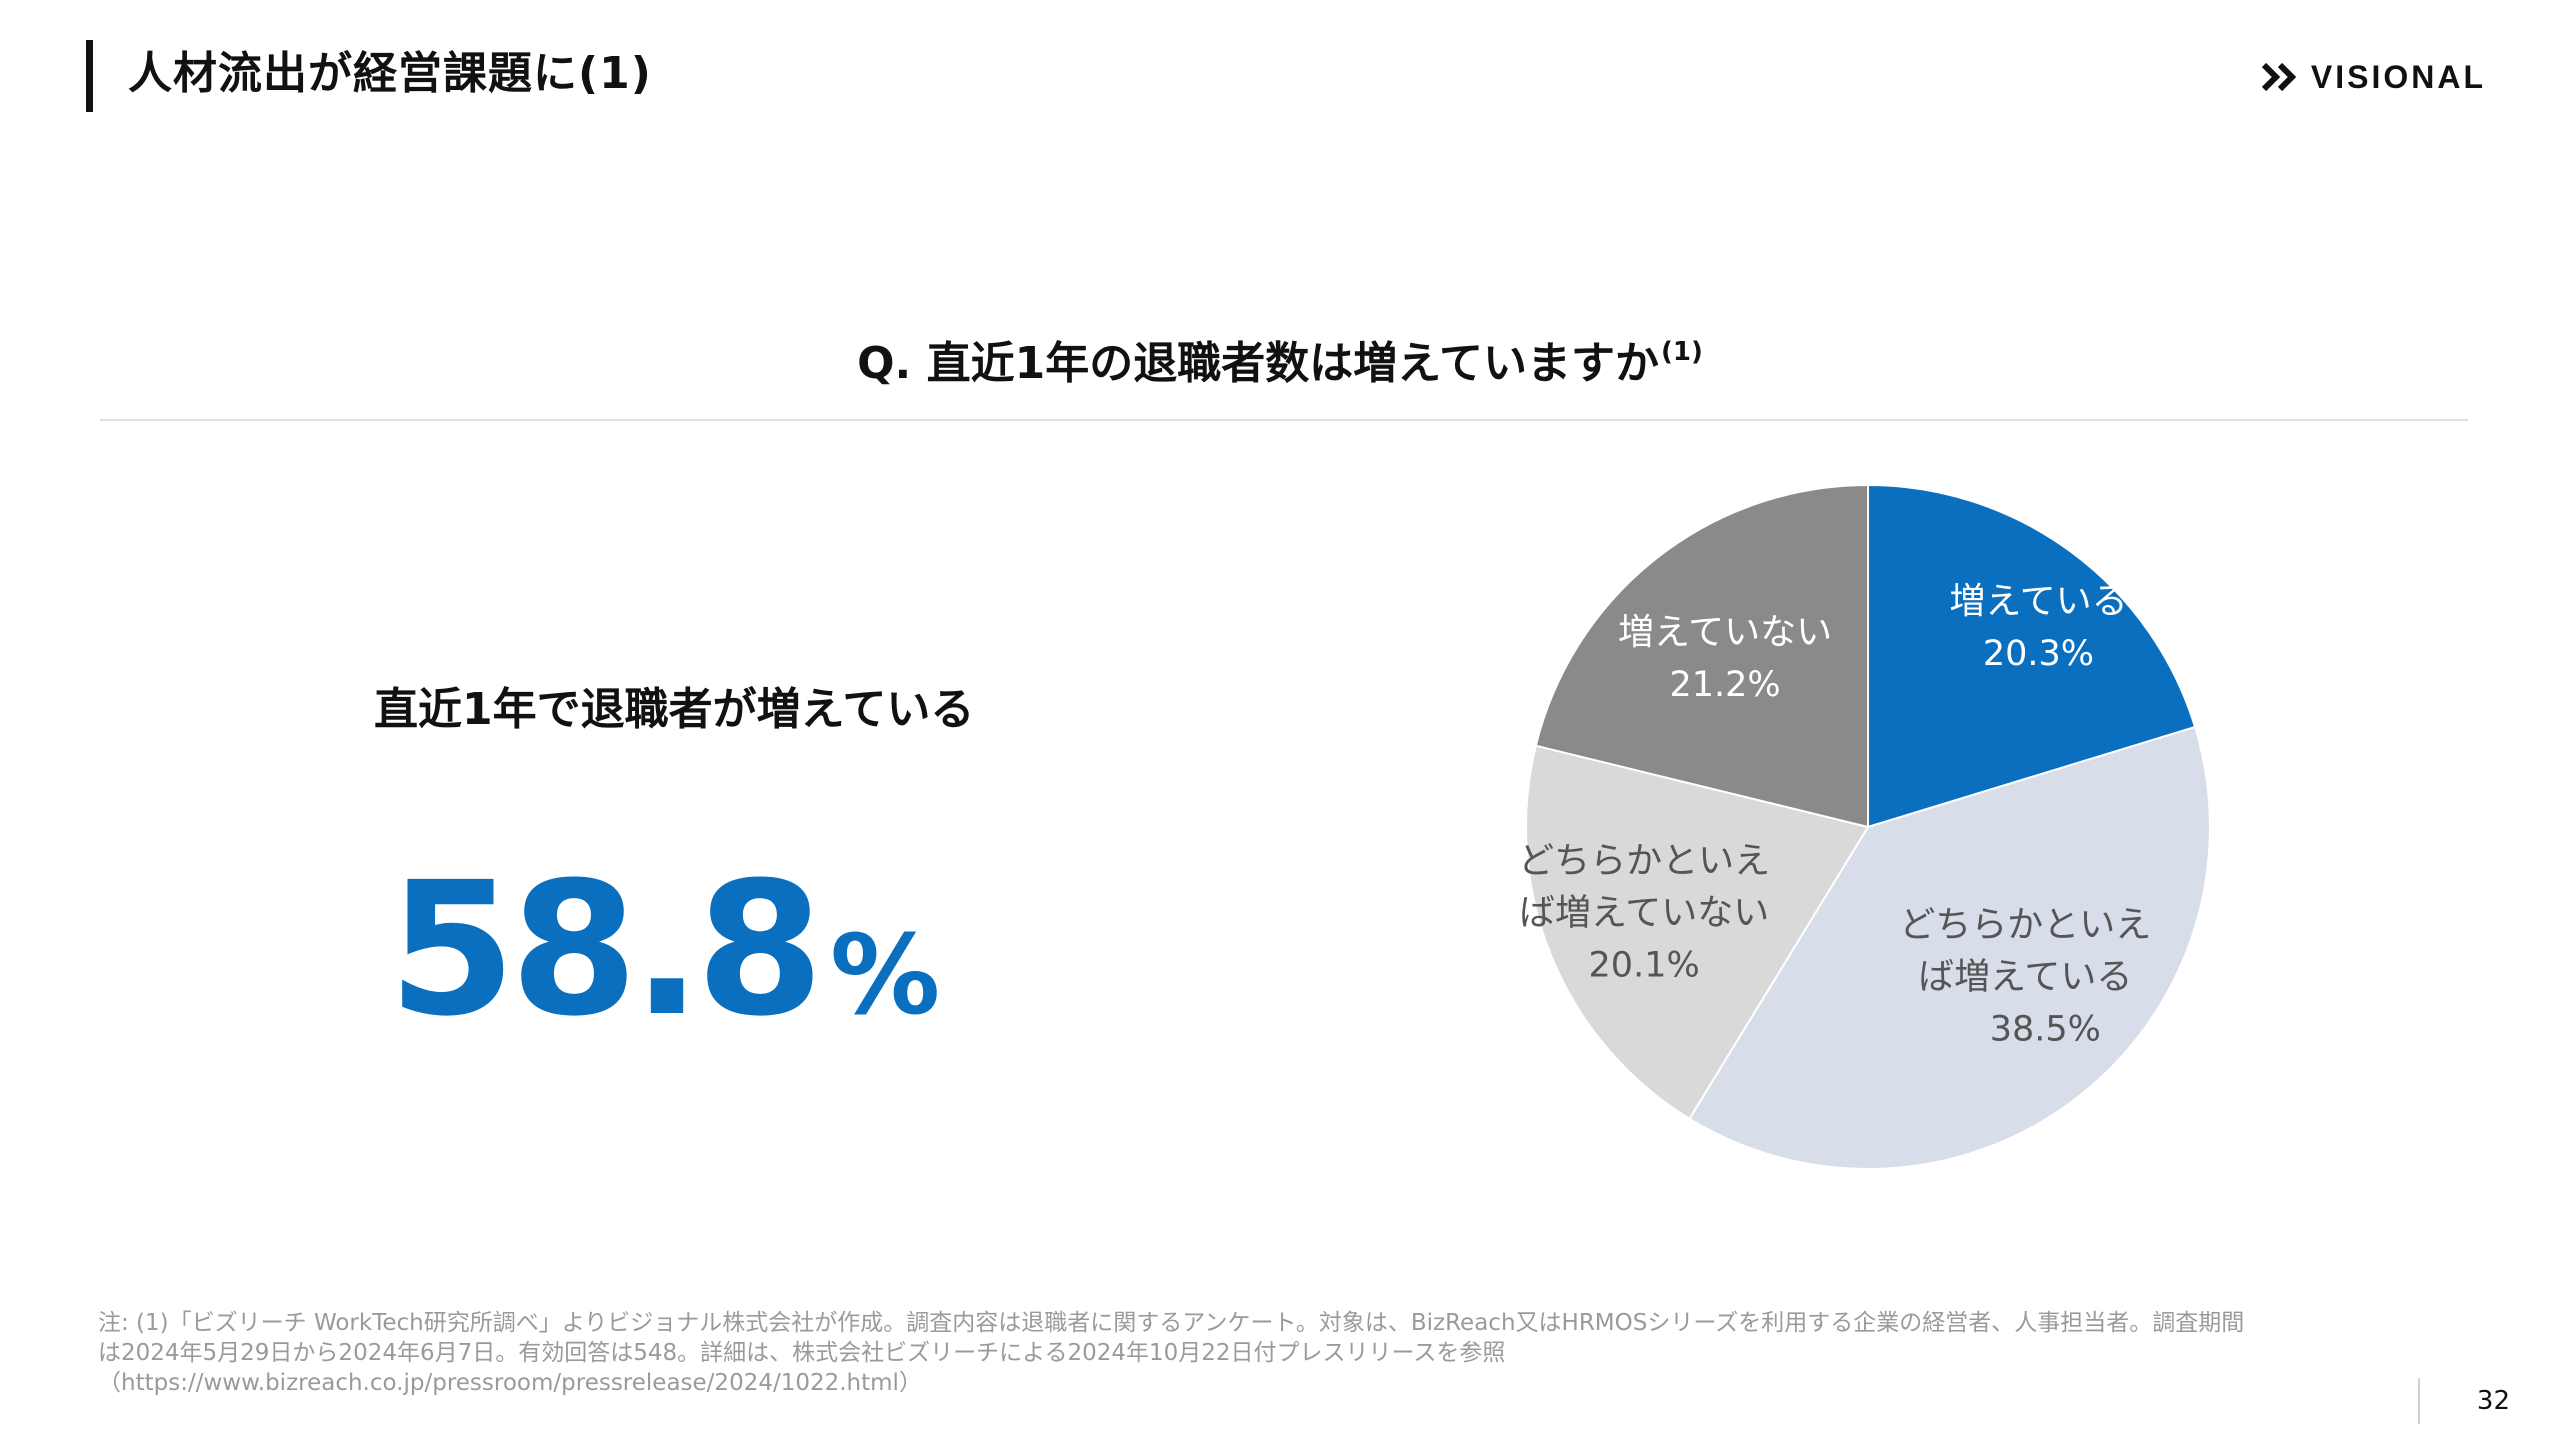 Image resolution: width=2560 pixels, height=1440 pixels. I want to click on pie-slice-category-label: 増えていない, so click(1725, 632).